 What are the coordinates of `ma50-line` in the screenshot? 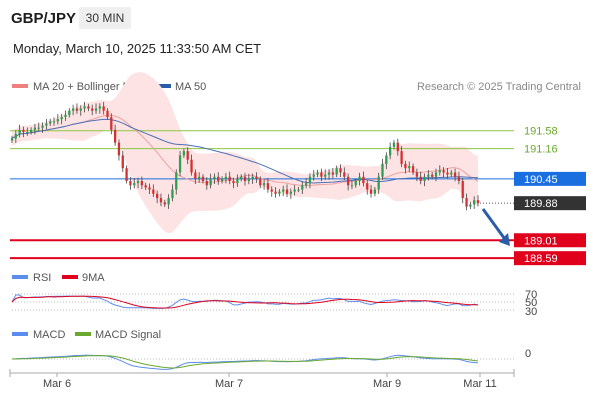 It's located at (245, 151).